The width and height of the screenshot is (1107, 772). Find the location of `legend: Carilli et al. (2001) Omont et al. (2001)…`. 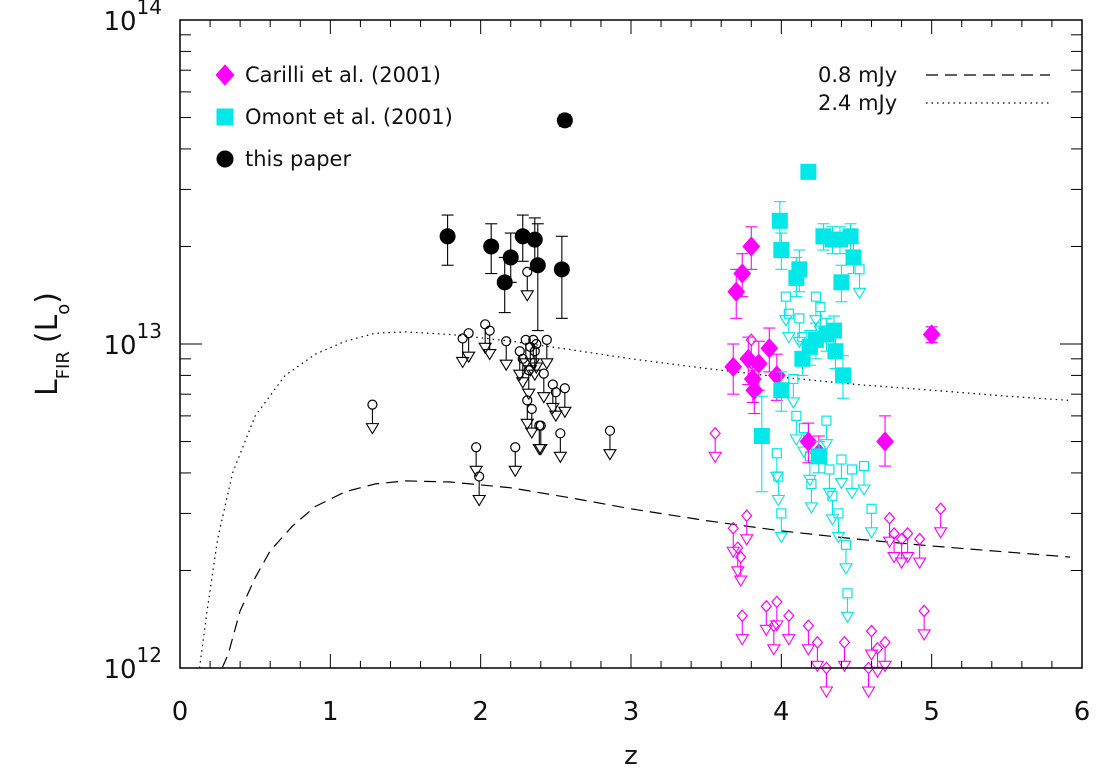

legend: Carilli et al. (2001) Omont et al. (2001)… is located at coordinates (334, 117).